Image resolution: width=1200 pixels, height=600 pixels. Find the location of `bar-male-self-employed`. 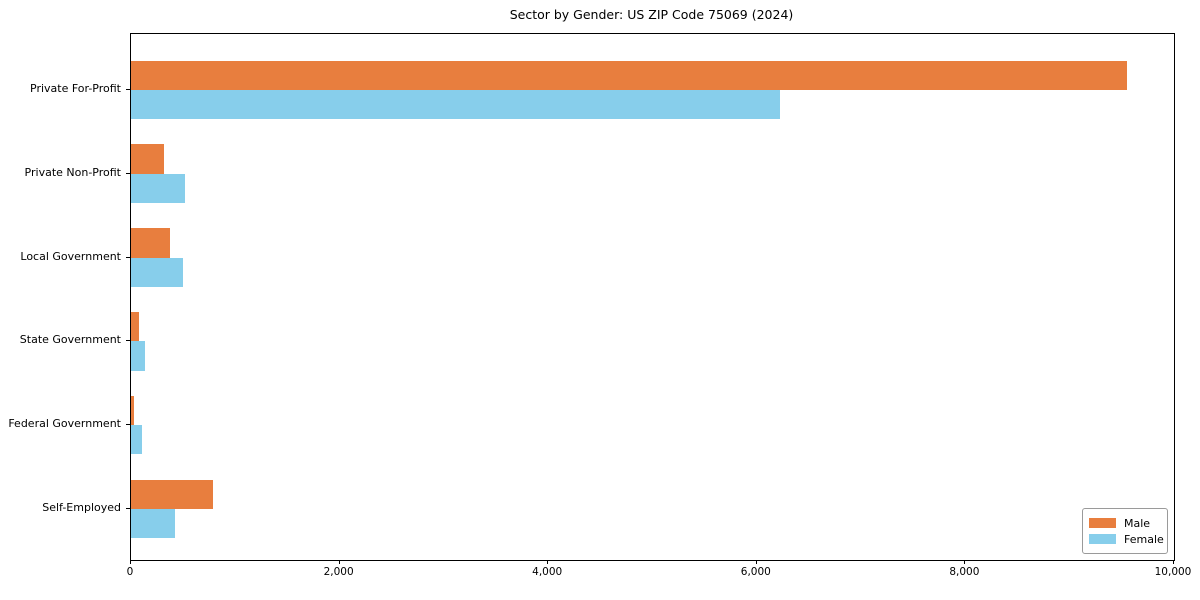

bar-male-self-employed is located at coordinates (172, 494).